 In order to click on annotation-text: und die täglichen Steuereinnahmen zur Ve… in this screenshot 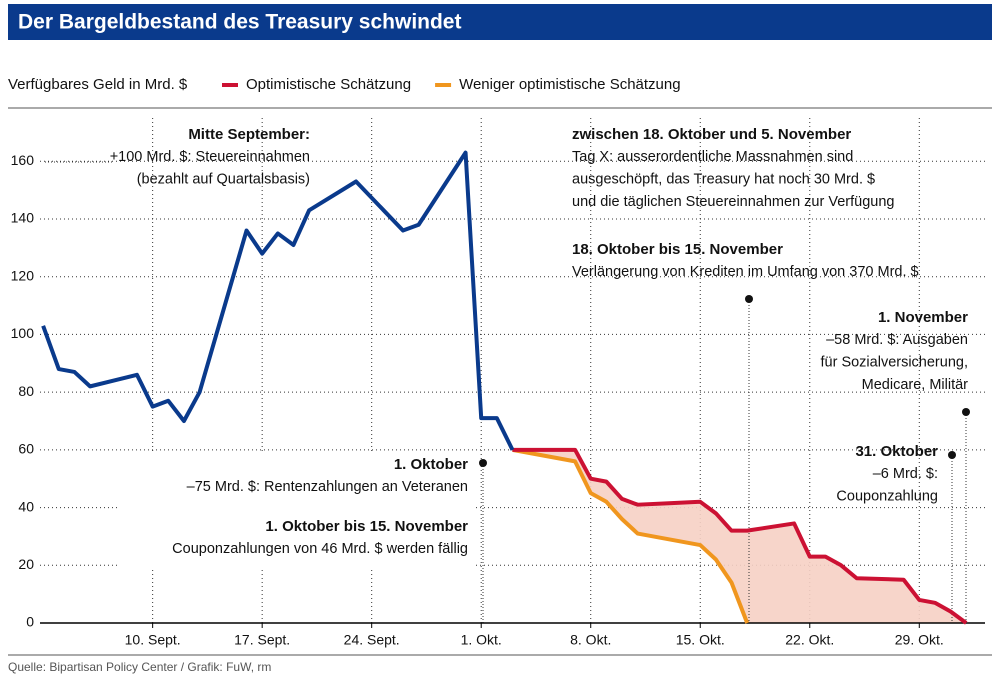, I will do `click(733, 202)`.